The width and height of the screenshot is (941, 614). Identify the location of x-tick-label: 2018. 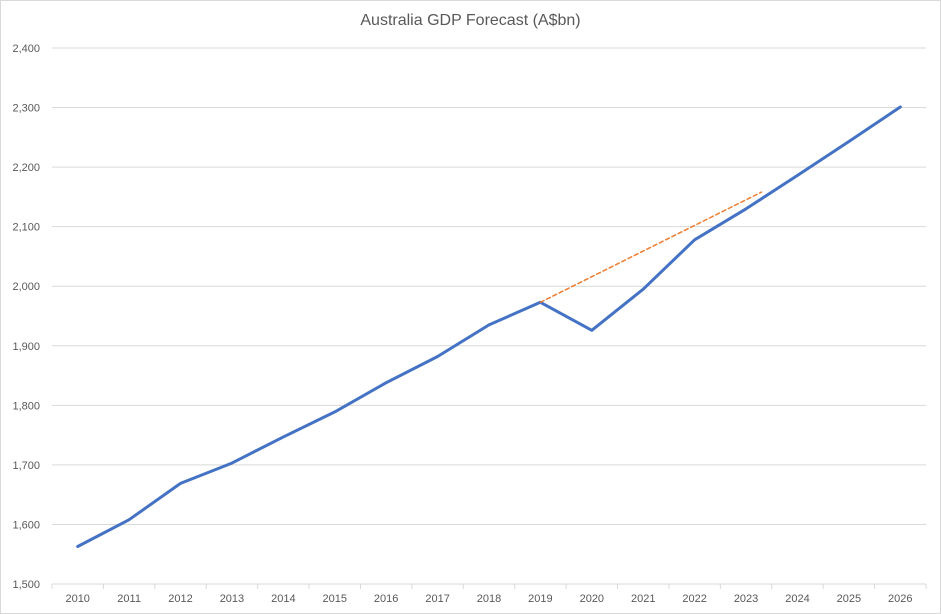
(489, 599).